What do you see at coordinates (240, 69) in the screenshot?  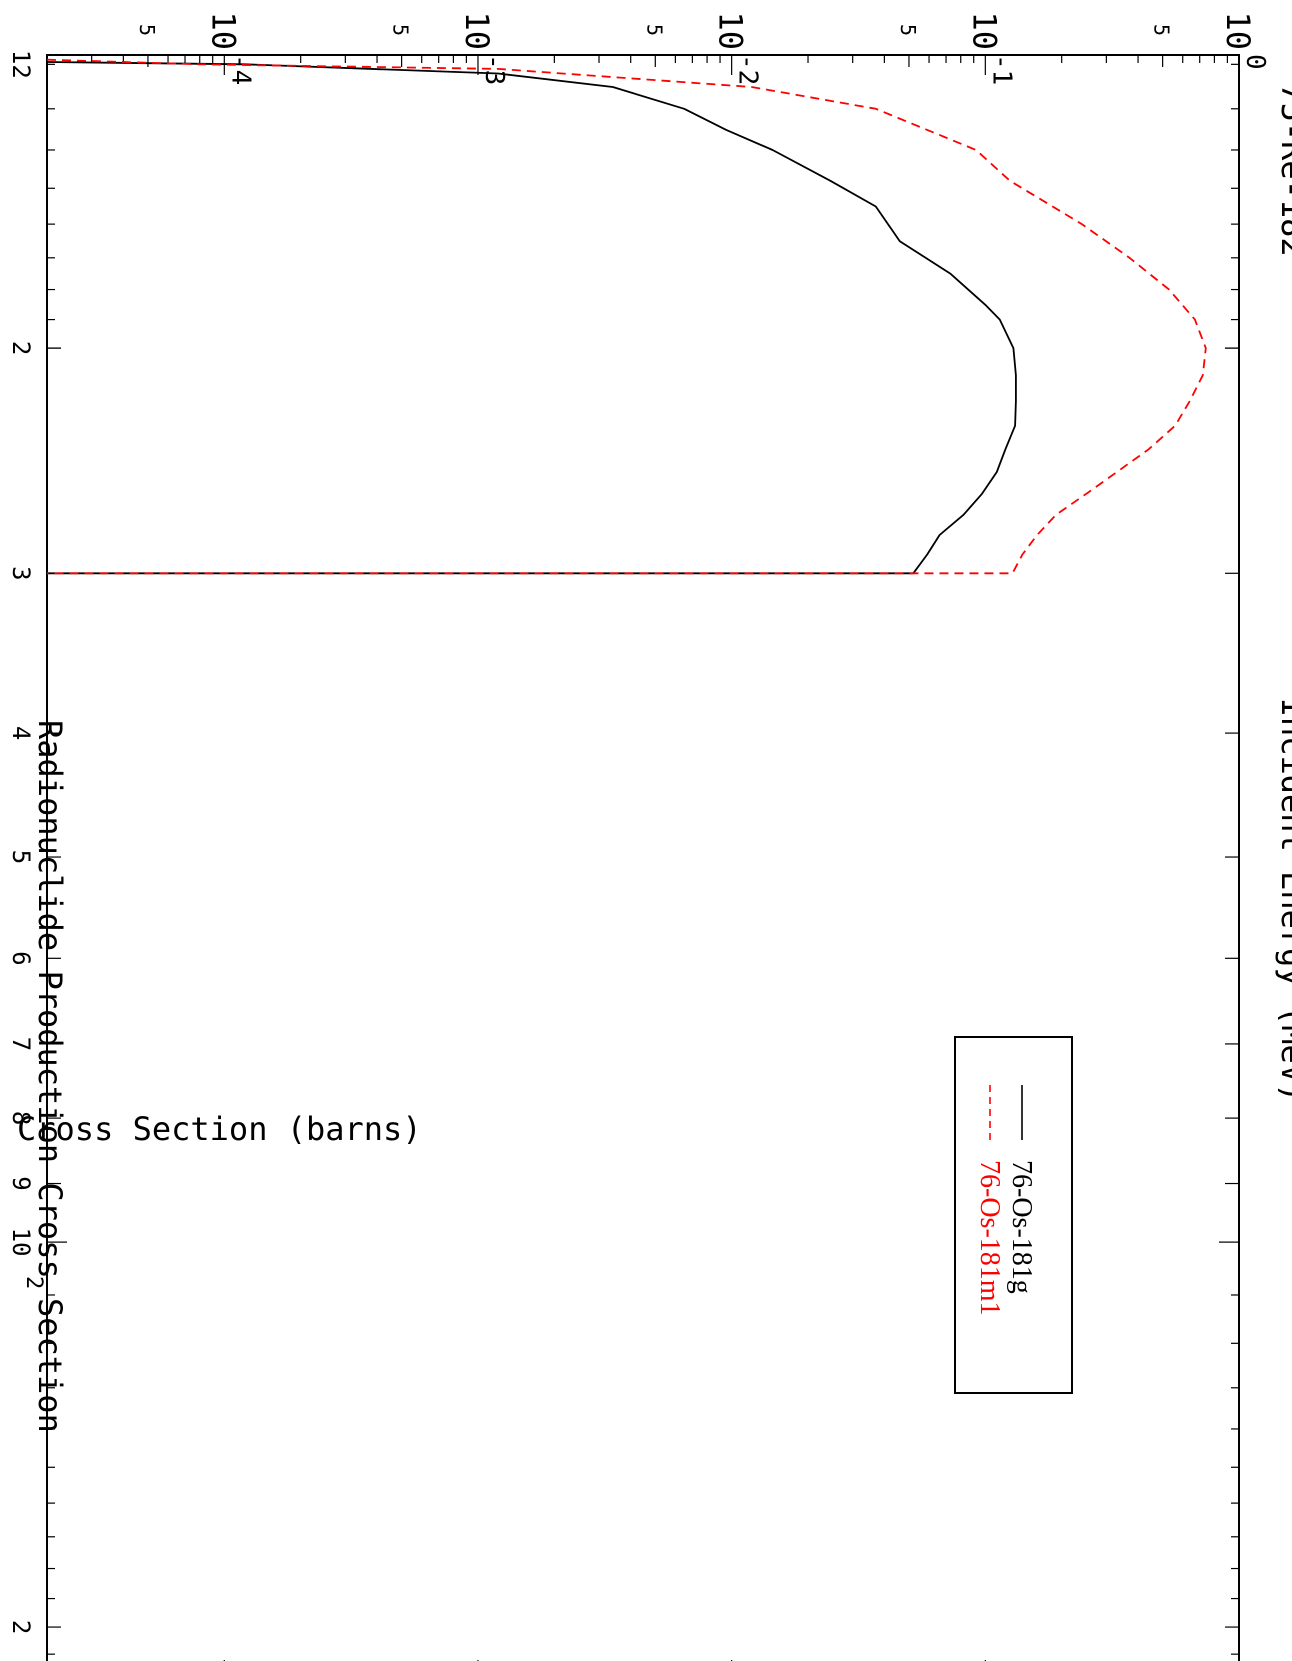 I see `y-tick-label-exponent: -4` at bounding box center [240, 69].